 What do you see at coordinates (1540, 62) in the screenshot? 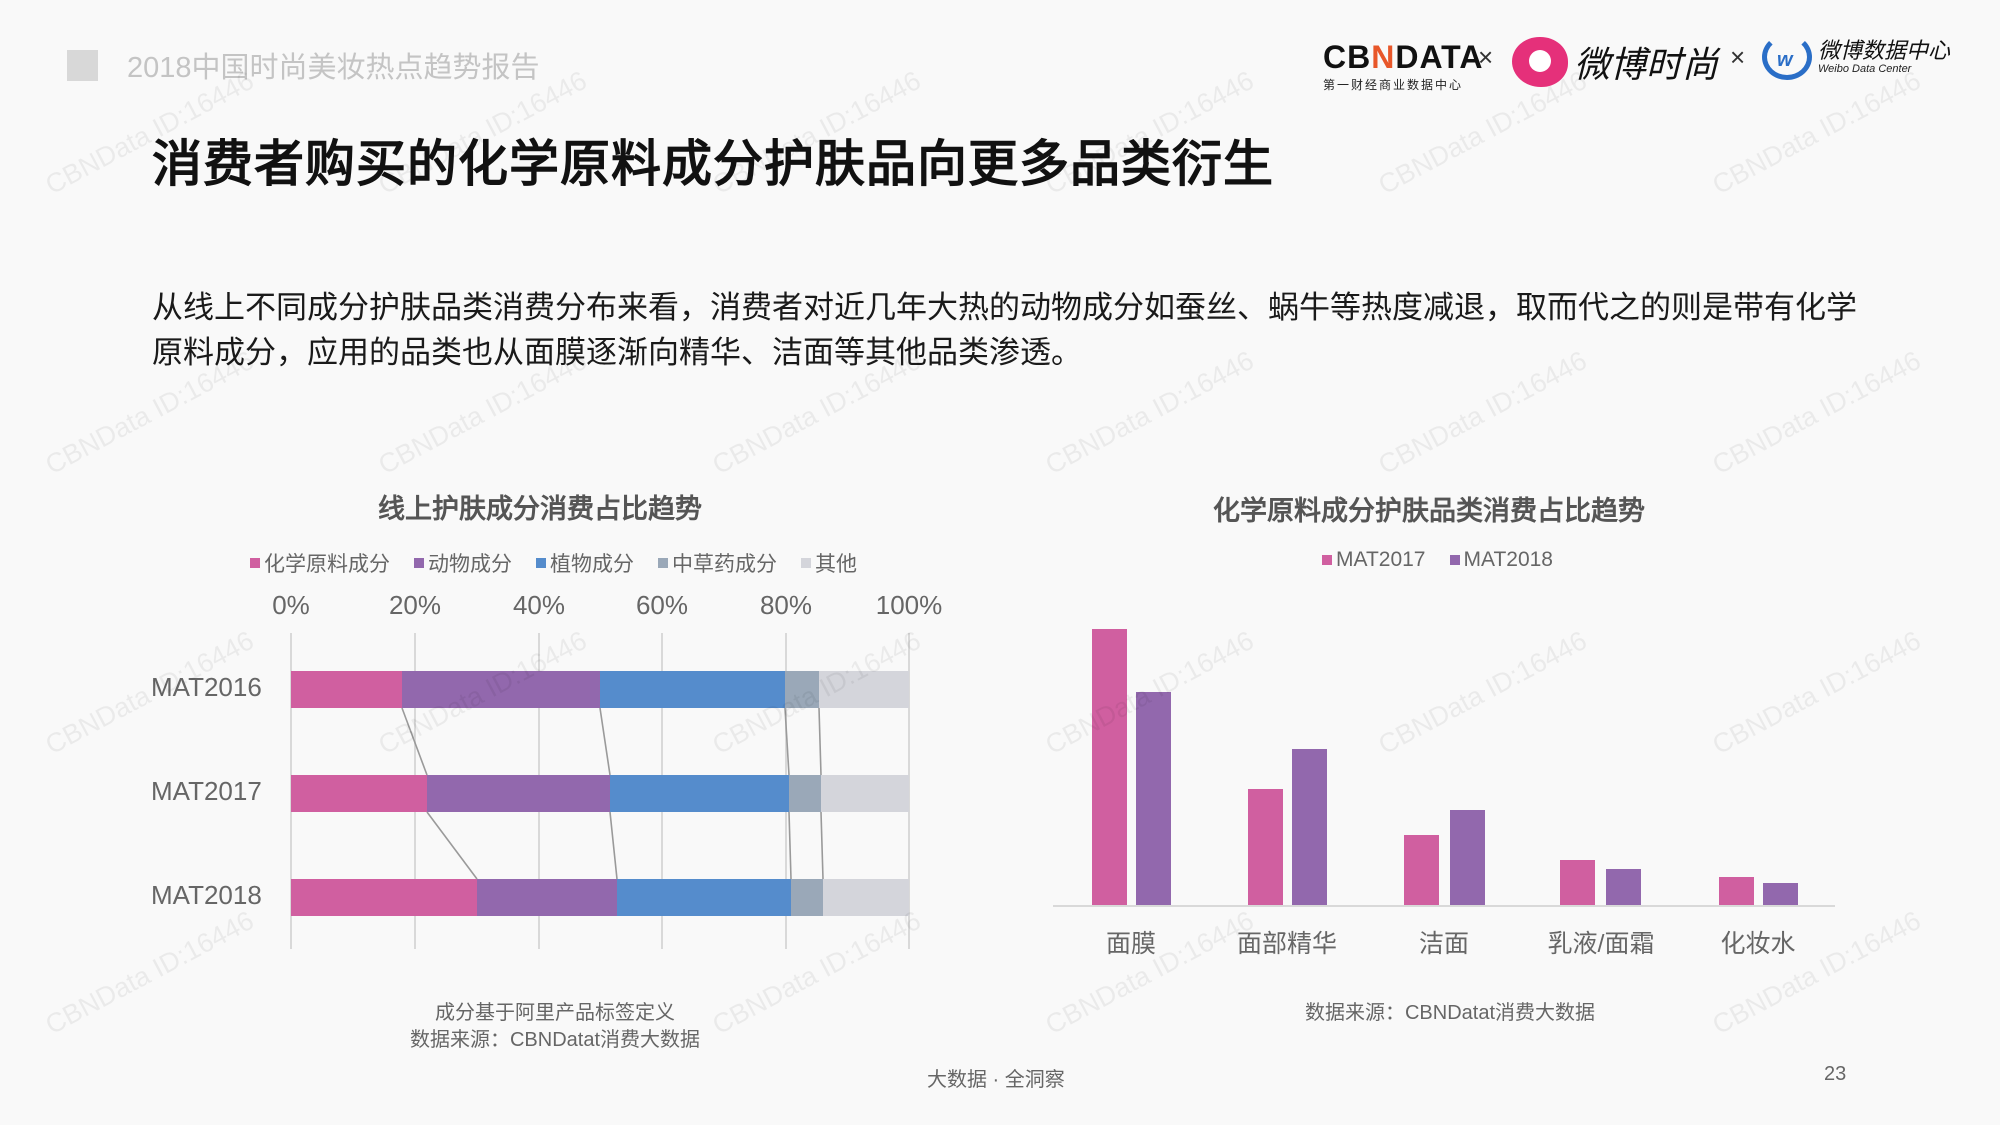
I see `weibo-fashion-icon` at bounding box center [1540, 62].